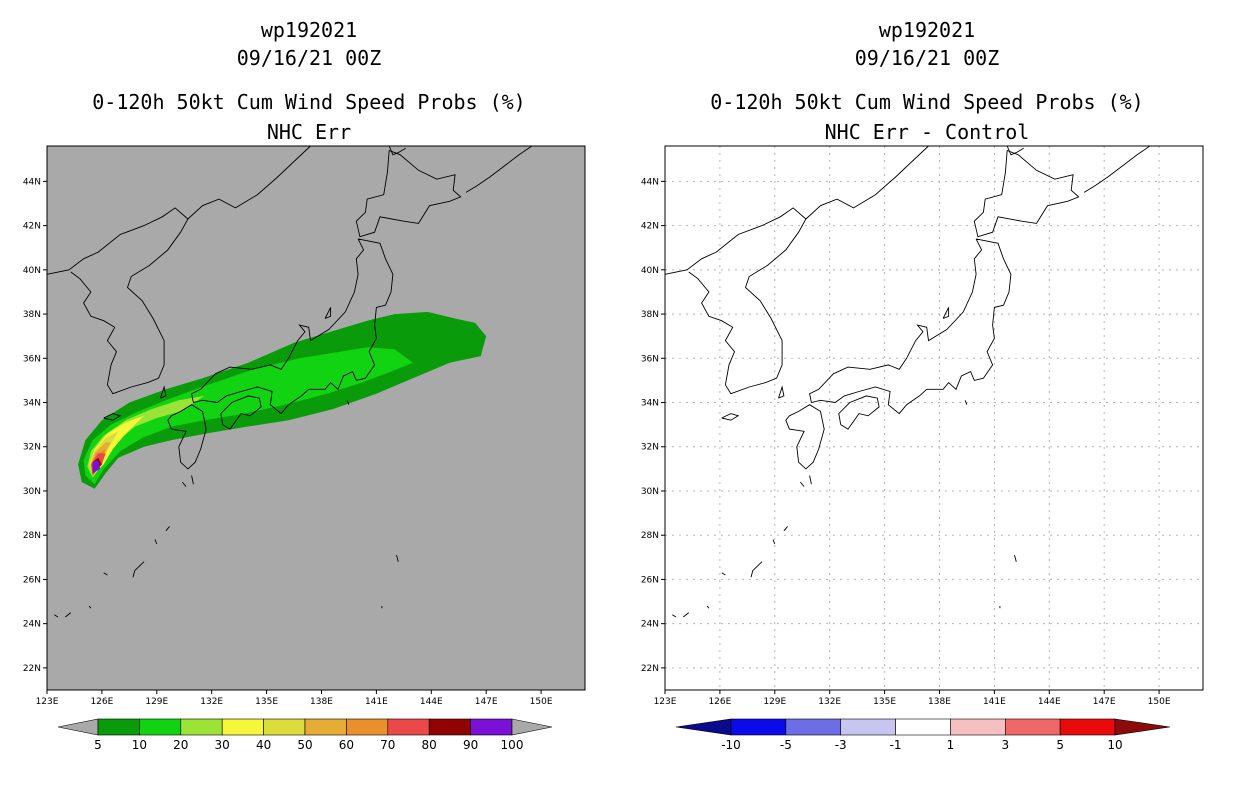  What do you see at coordinates (78, 727) in the screenshot?
I see `colorbar-arrow-left` at bounding box center [78, 727].